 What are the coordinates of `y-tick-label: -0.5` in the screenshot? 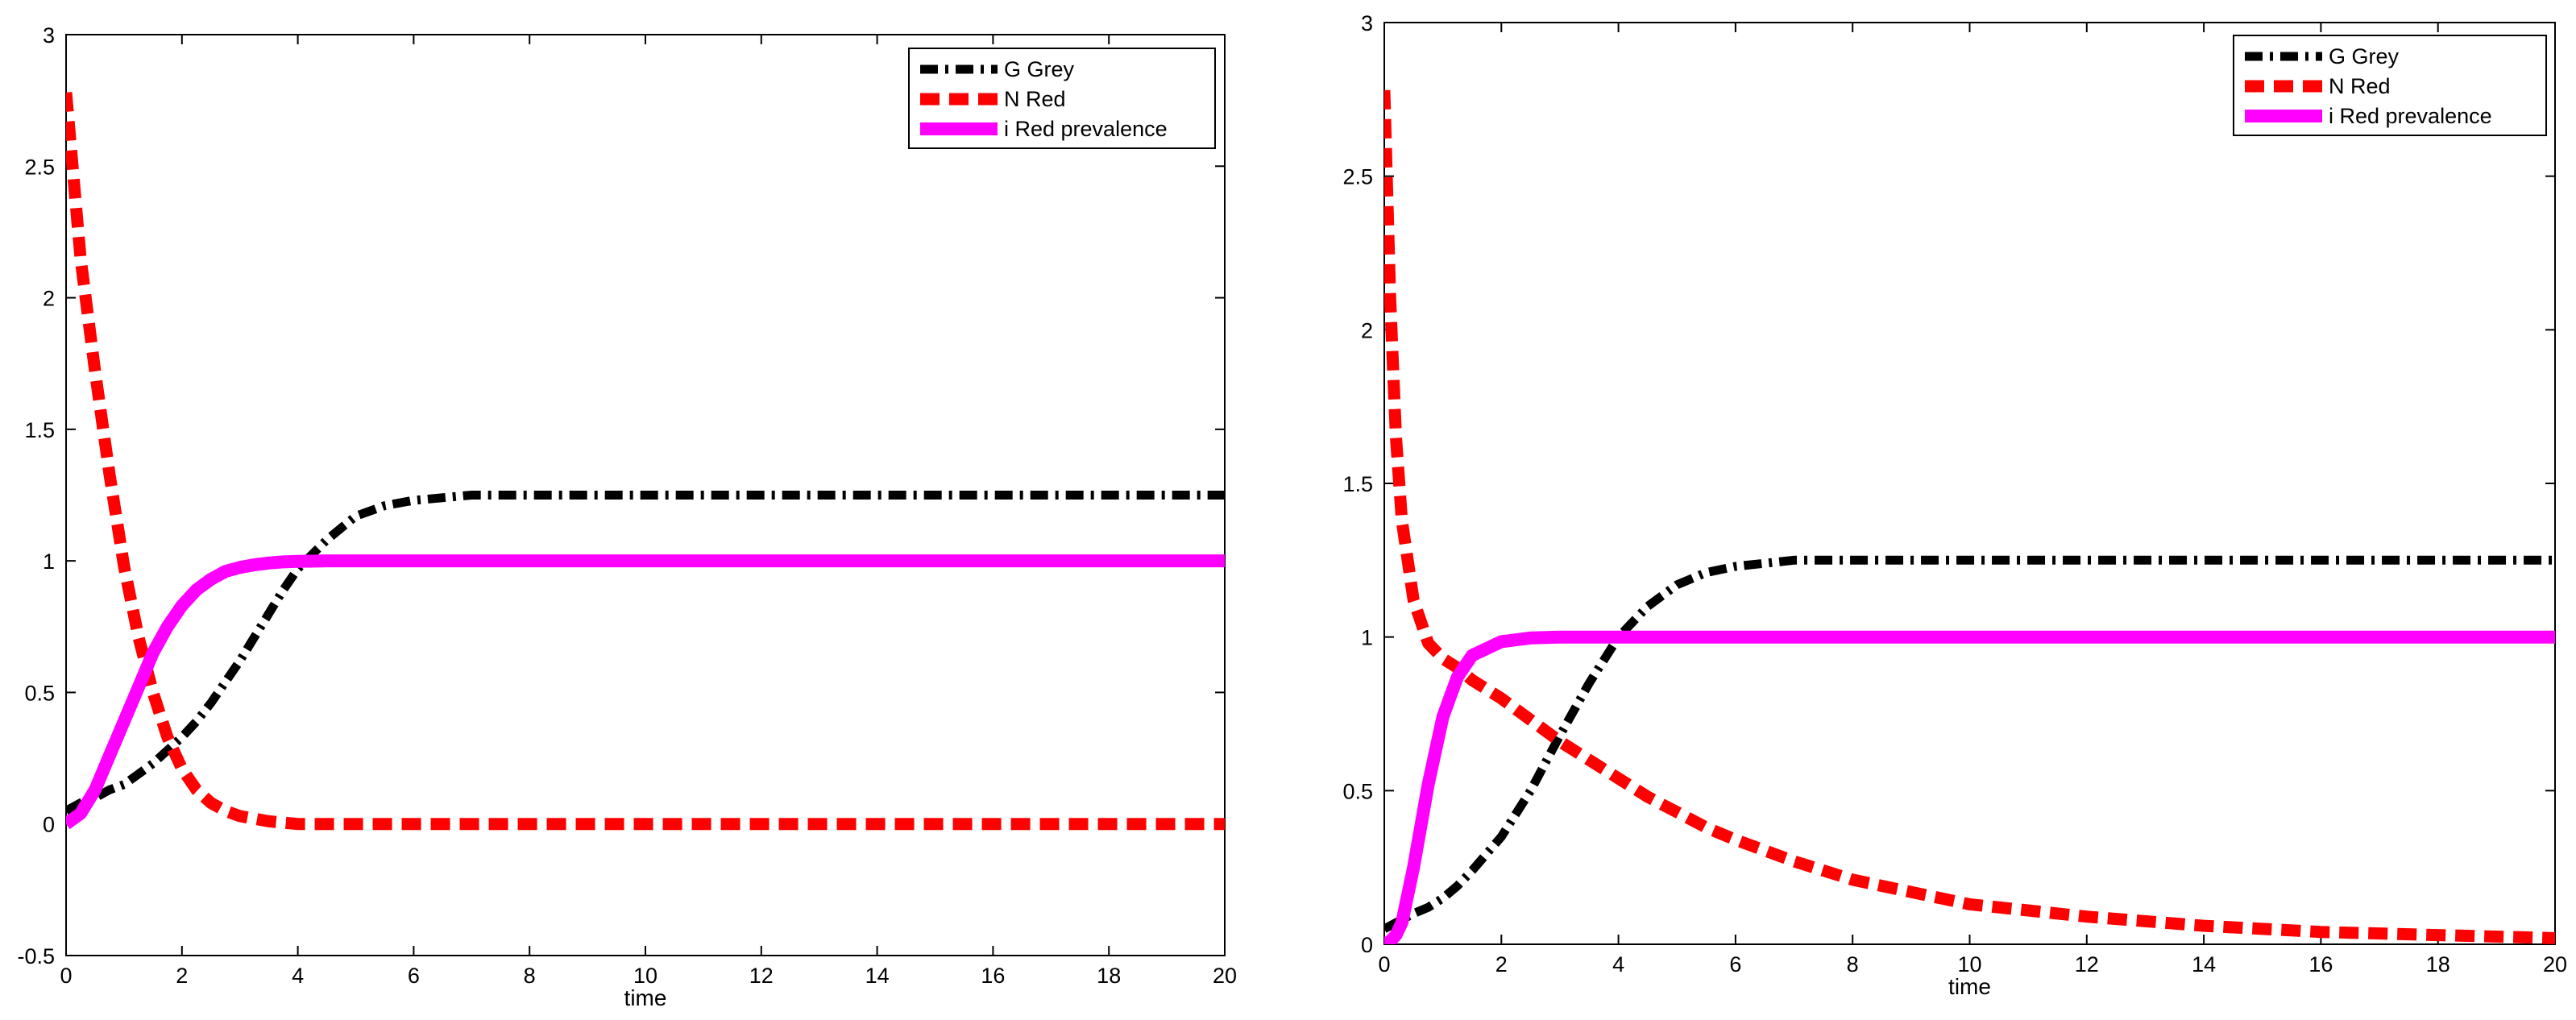 It's located at (36, 956).